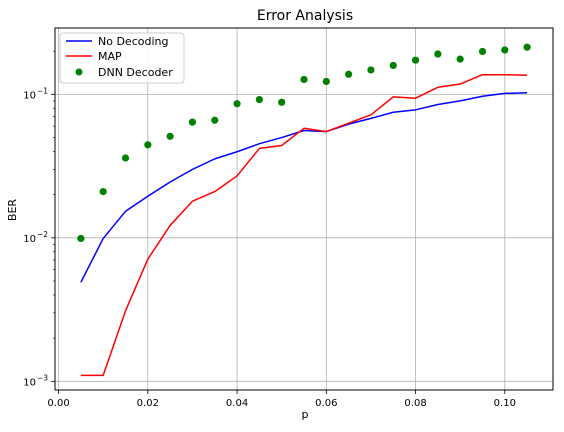  Describe the element at coordinates (42, 377) in the screenshot. I see `y-tick-label-exponent: −3` at that location.